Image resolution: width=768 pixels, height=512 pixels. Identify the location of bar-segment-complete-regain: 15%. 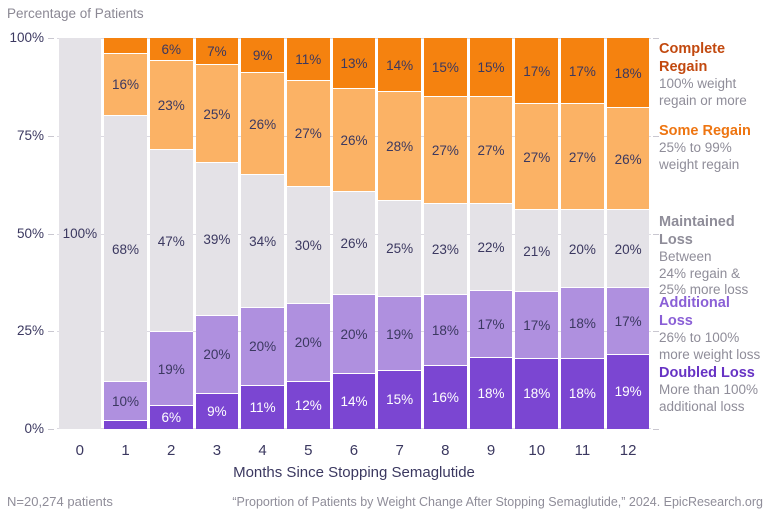
(491, 68).